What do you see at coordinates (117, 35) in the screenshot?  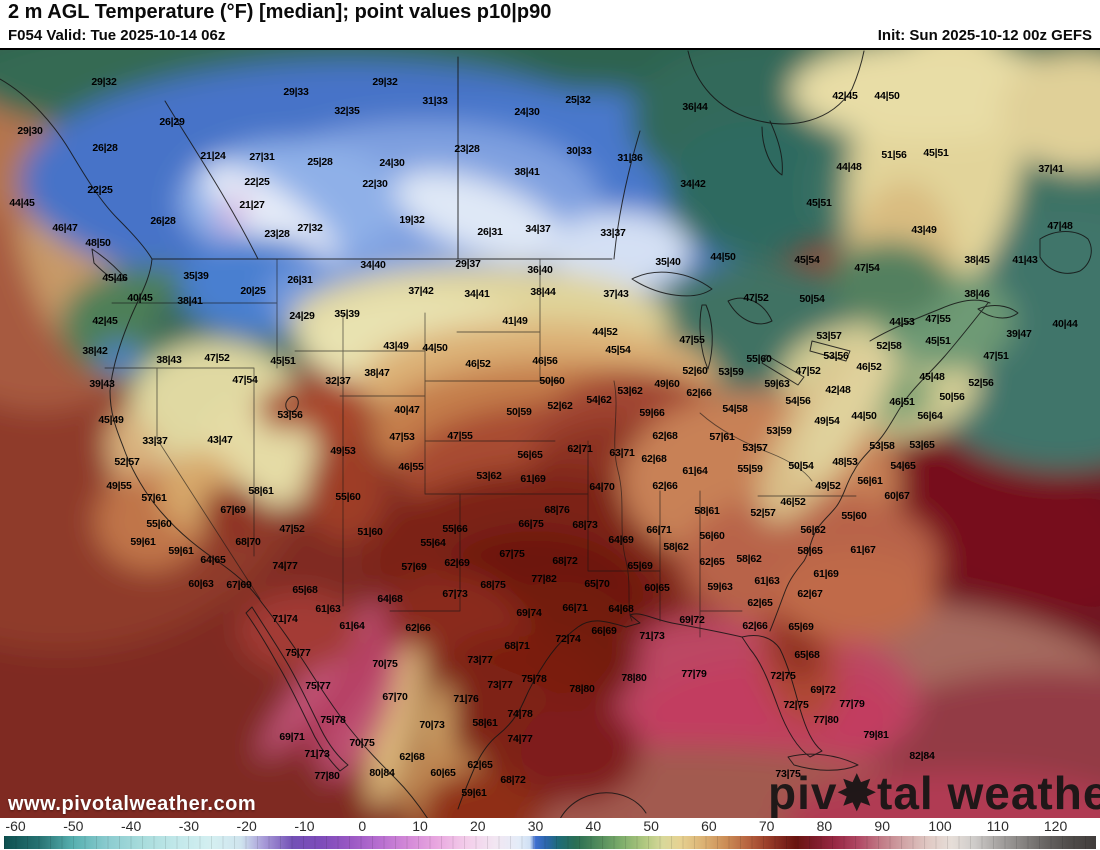 I see `forecast-valid-time: F054 Valid: Tue 2025-10-14 06z` at bounding box center [117, 35].